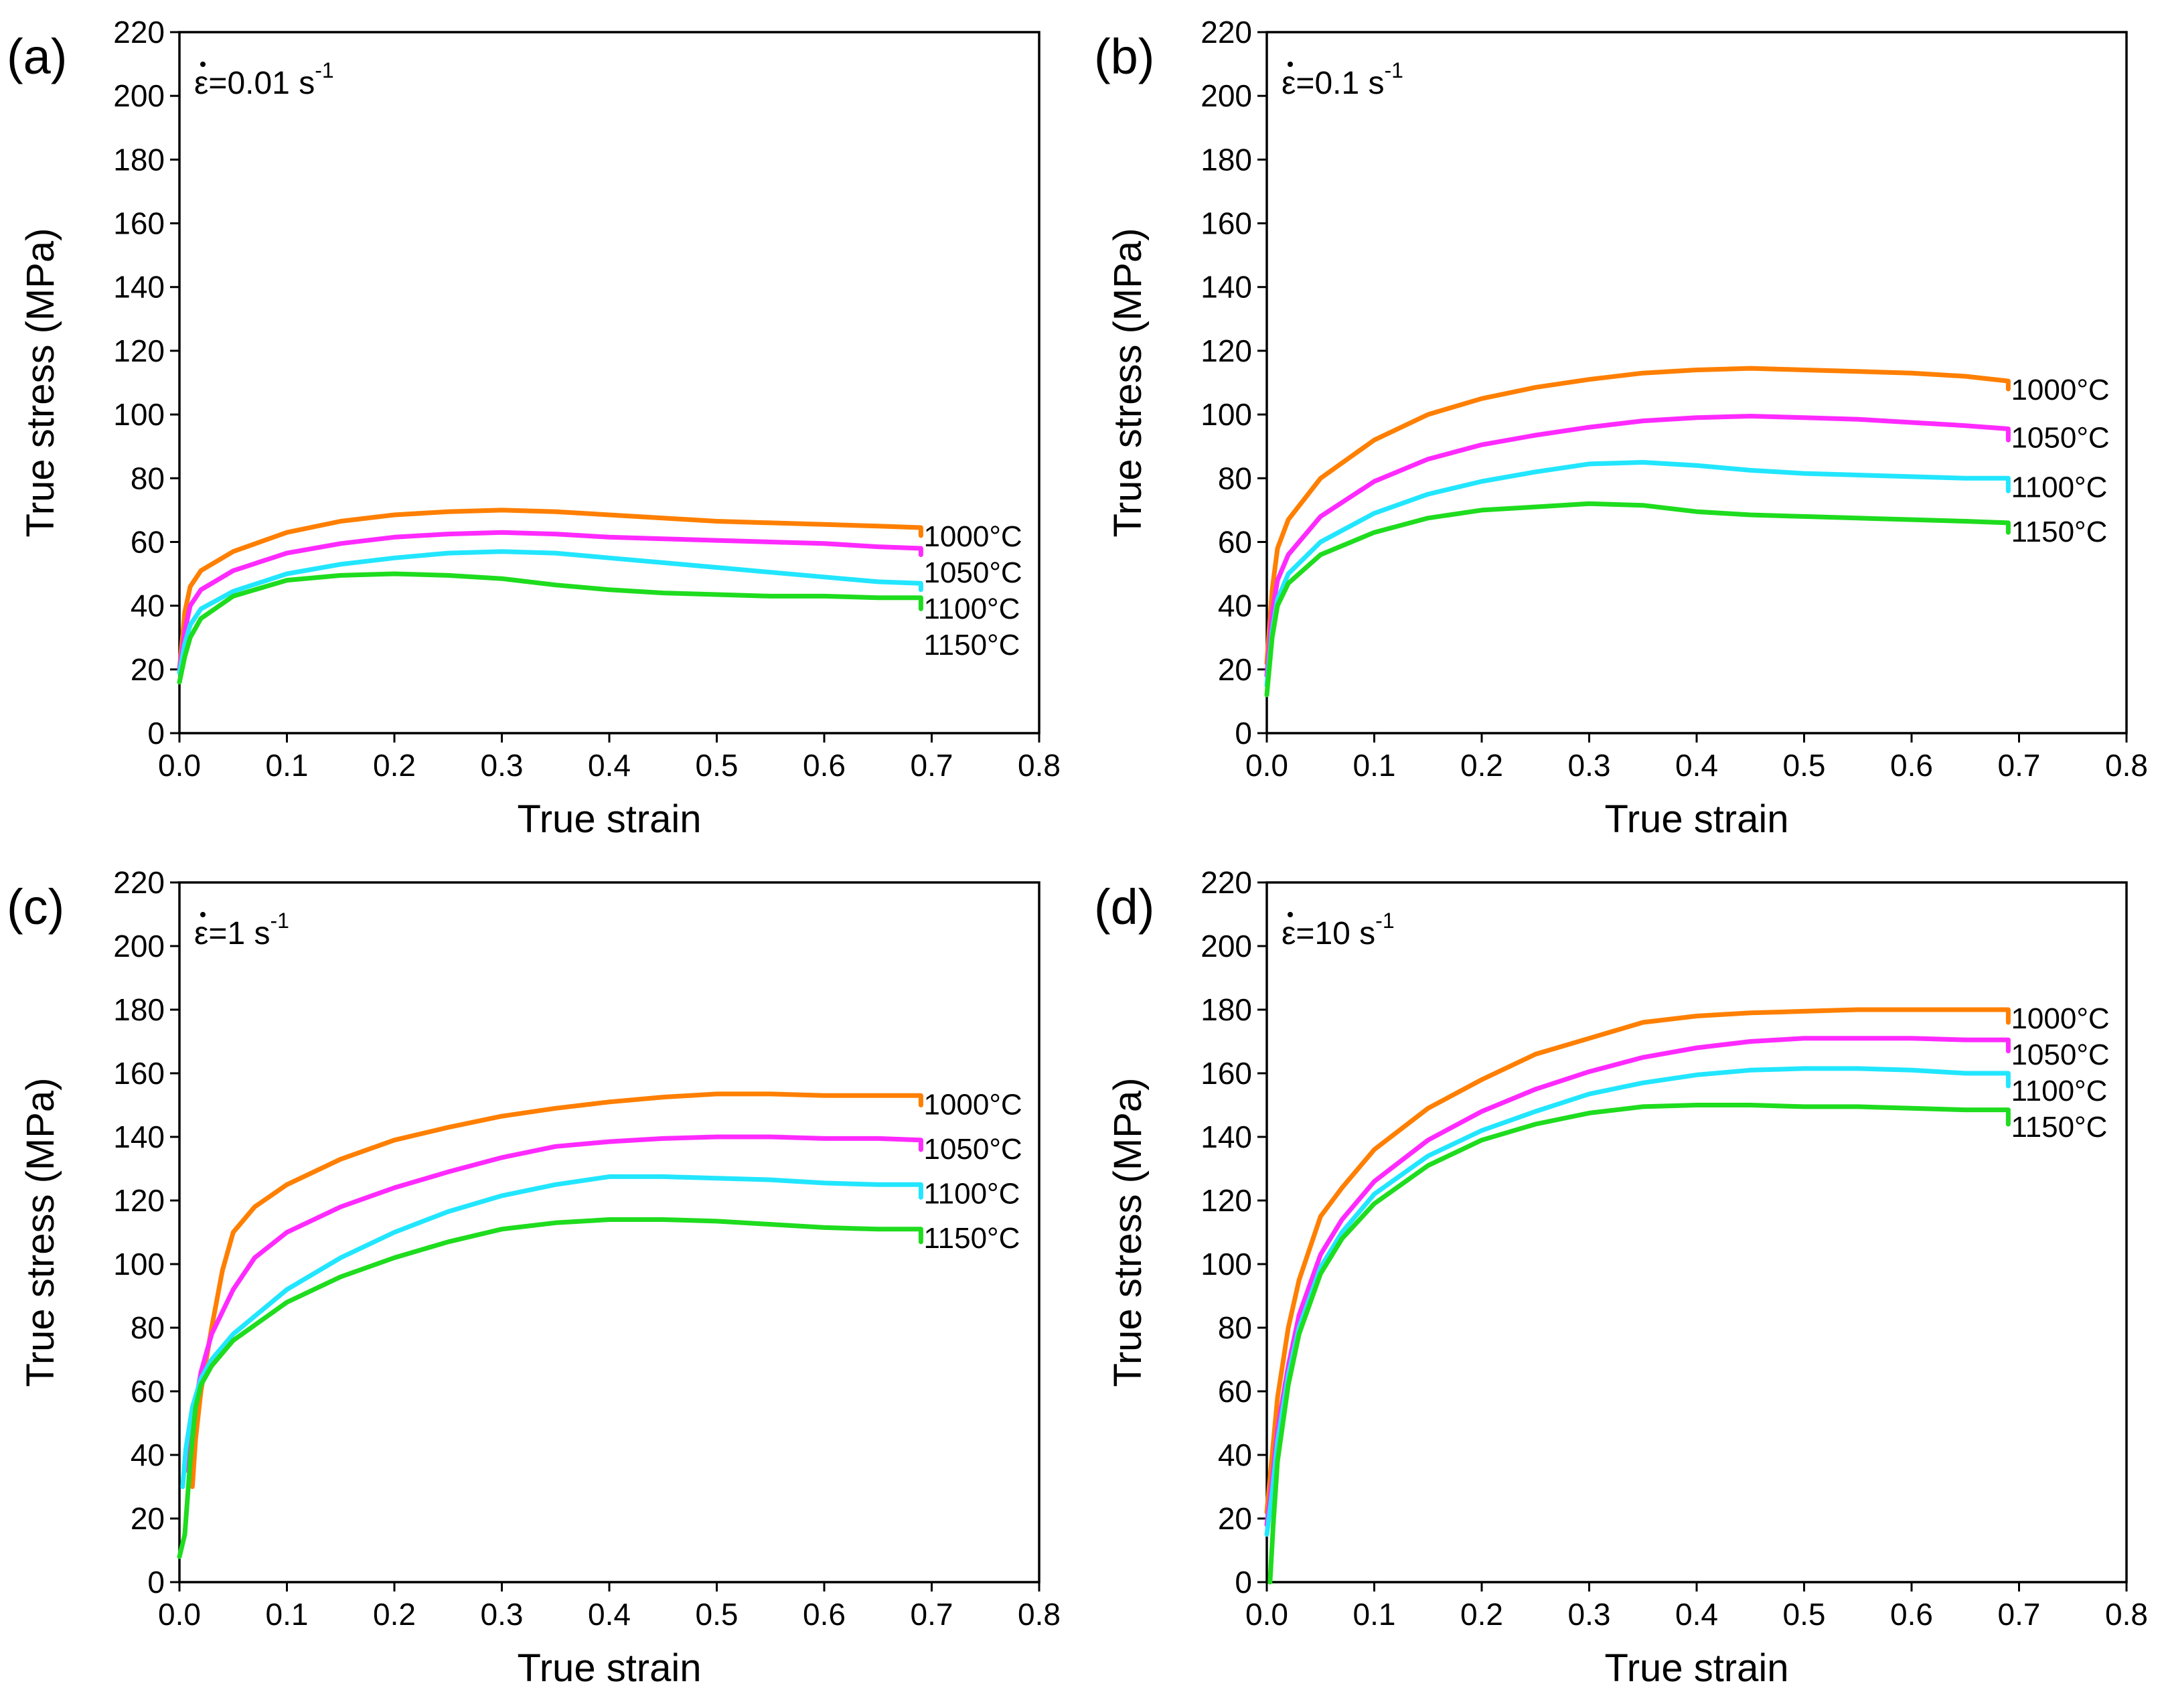  Describe the element at coordinates (2019, 1615) in the screenshot. I see `x-tick-label: 0.7` at that location.